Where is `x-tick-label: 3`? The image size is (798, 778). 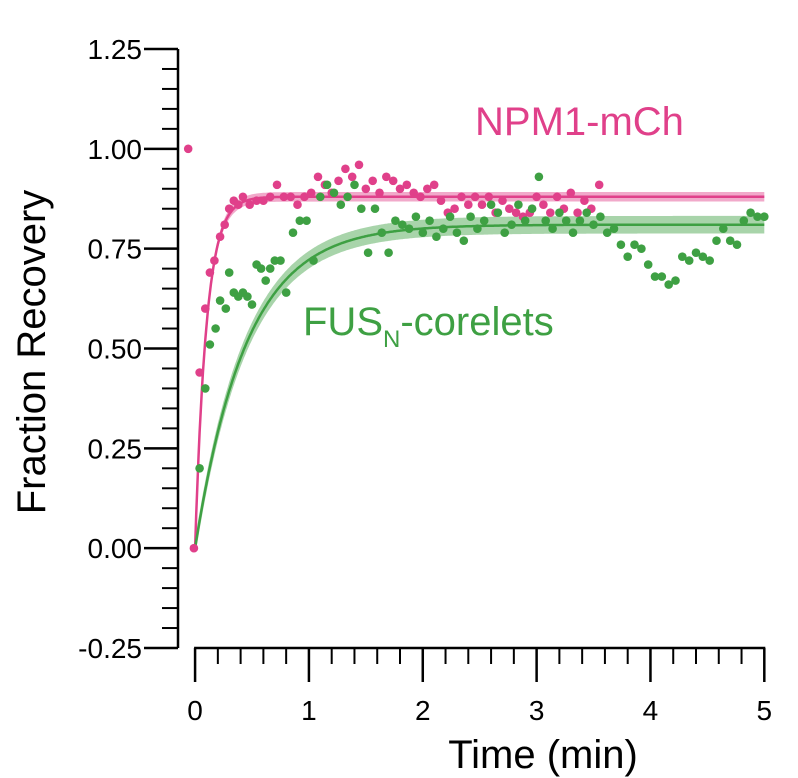 x-tick-label: 3 is located at coordinates (537, 710).